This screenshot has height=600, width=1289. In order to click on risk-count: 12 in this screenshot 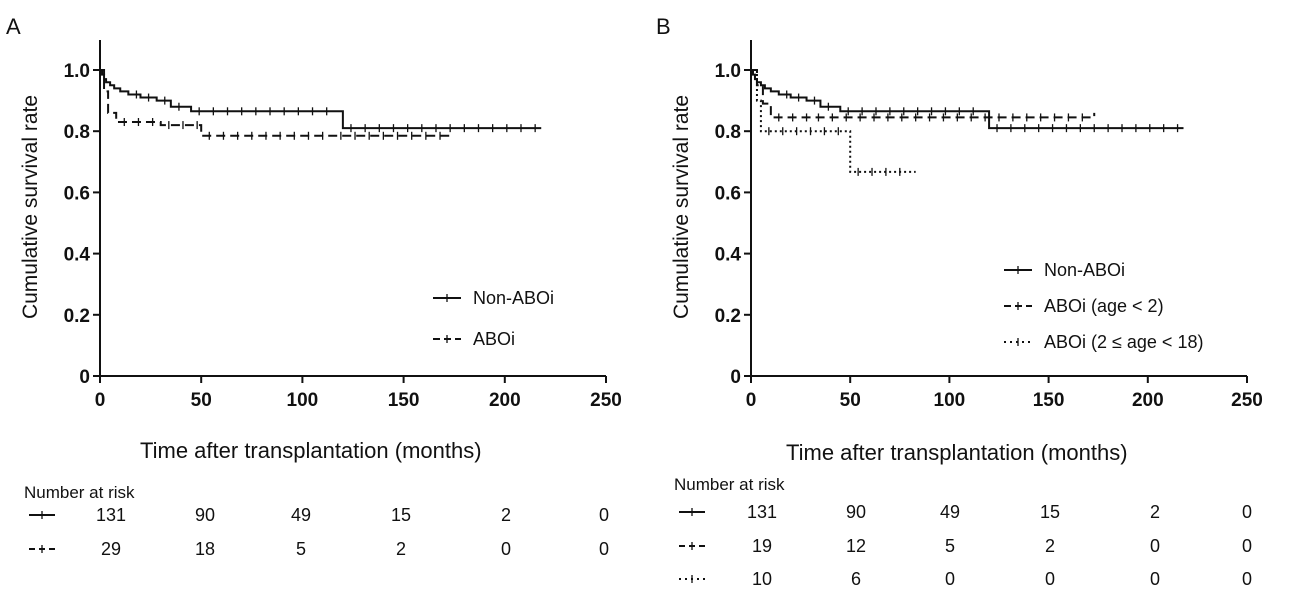, I will do `click(856, 546)`.